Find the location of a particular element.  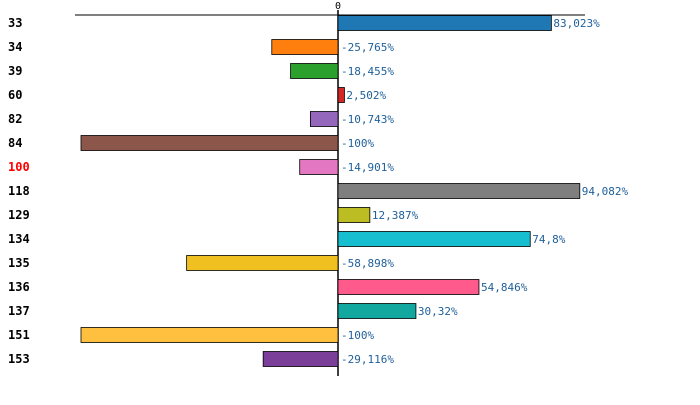

value-label-34: -25,765% is located at coordinates (367, 47).